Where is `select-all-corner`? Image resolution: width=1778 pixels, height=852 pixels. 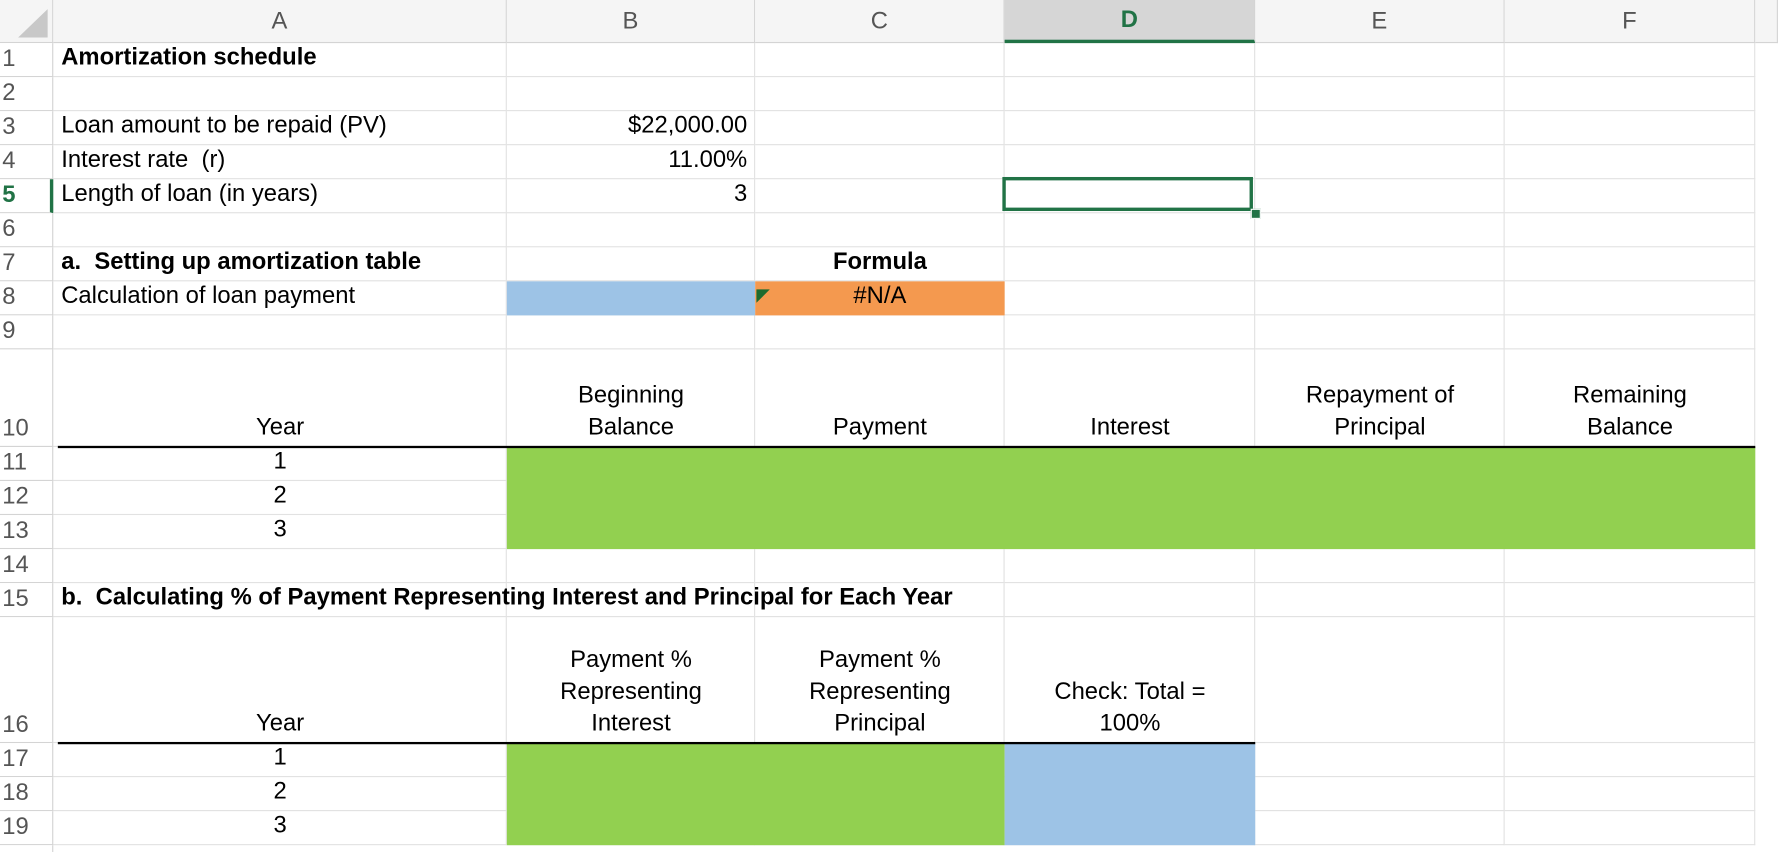
select-all-corner is located at coordinates (27, 22).